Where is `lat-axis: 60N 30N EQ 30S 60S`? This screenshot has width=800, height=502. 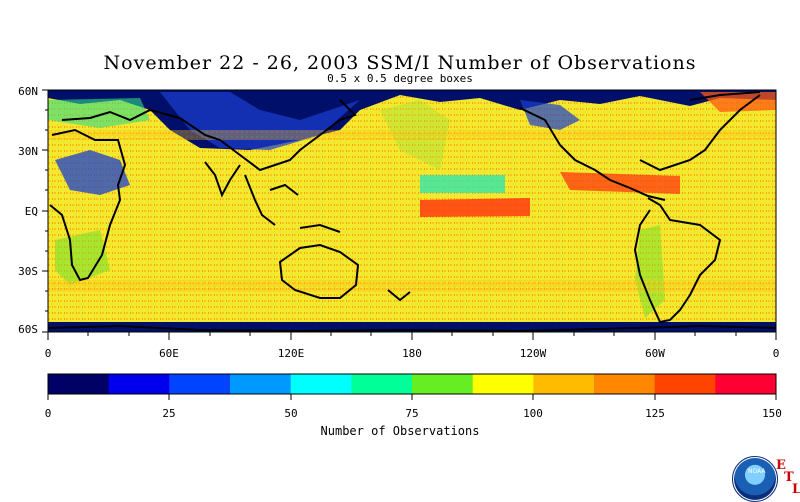 lat-axis: 60N 30N EQ 30S 60S is located at coordinates (33, 210).